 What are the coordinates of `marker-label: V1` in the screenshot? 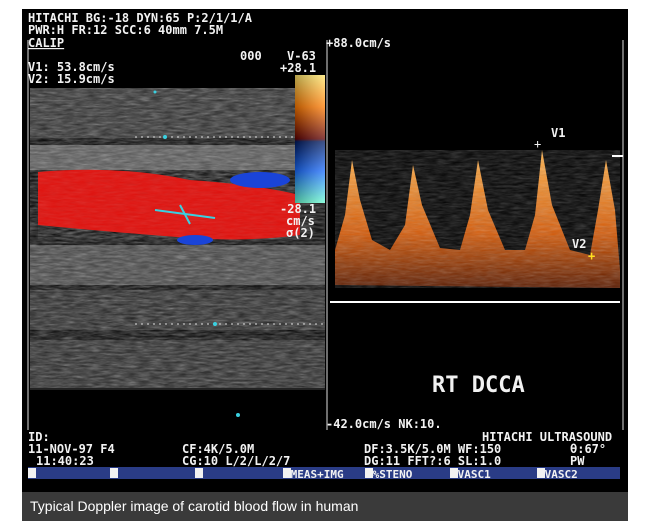 It's located at (558, 133).